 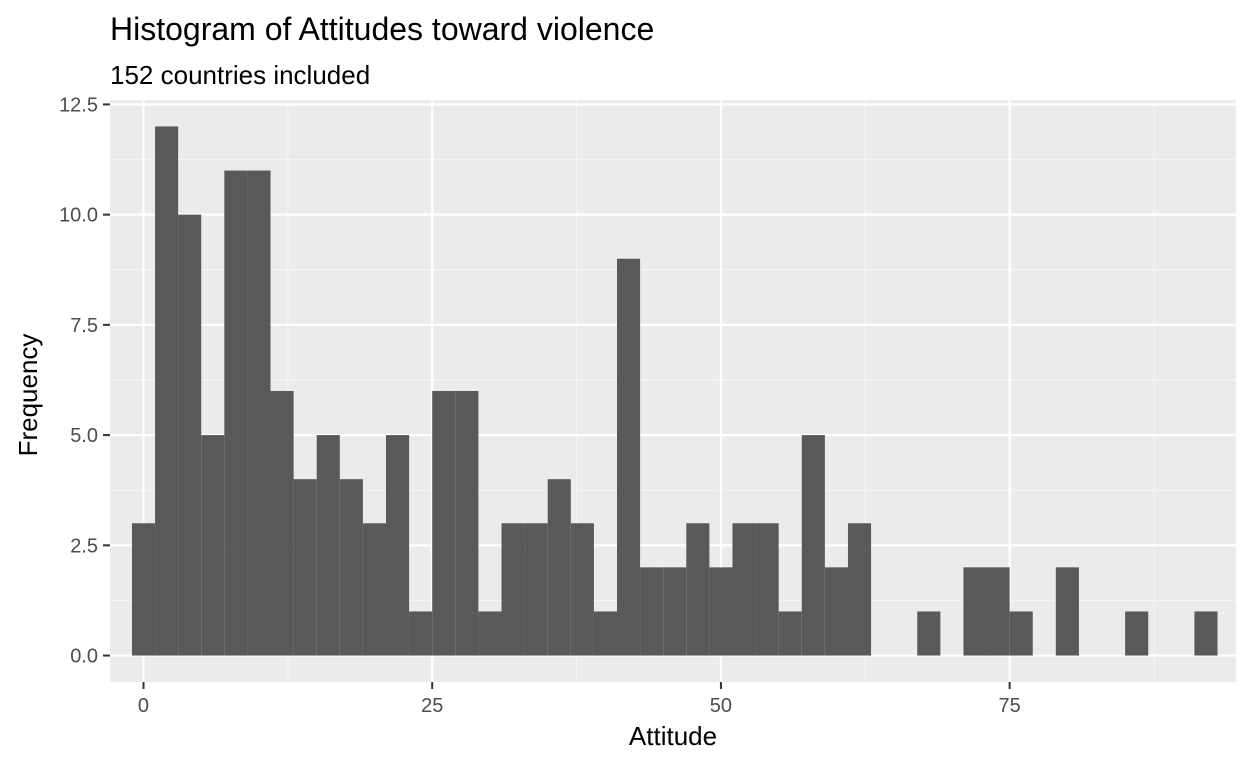 I want to click on y-tick-label: 10.0, so click(x=78, y=216).